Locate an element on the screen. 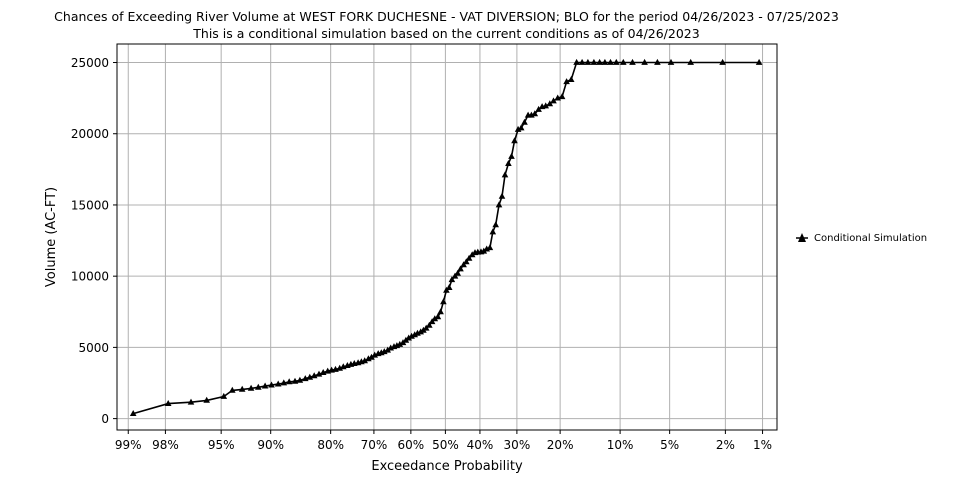 Image resolution: width=954 pixels, height=482 pixels. x-tick-label: 20% is located at coordinates (560, 445).